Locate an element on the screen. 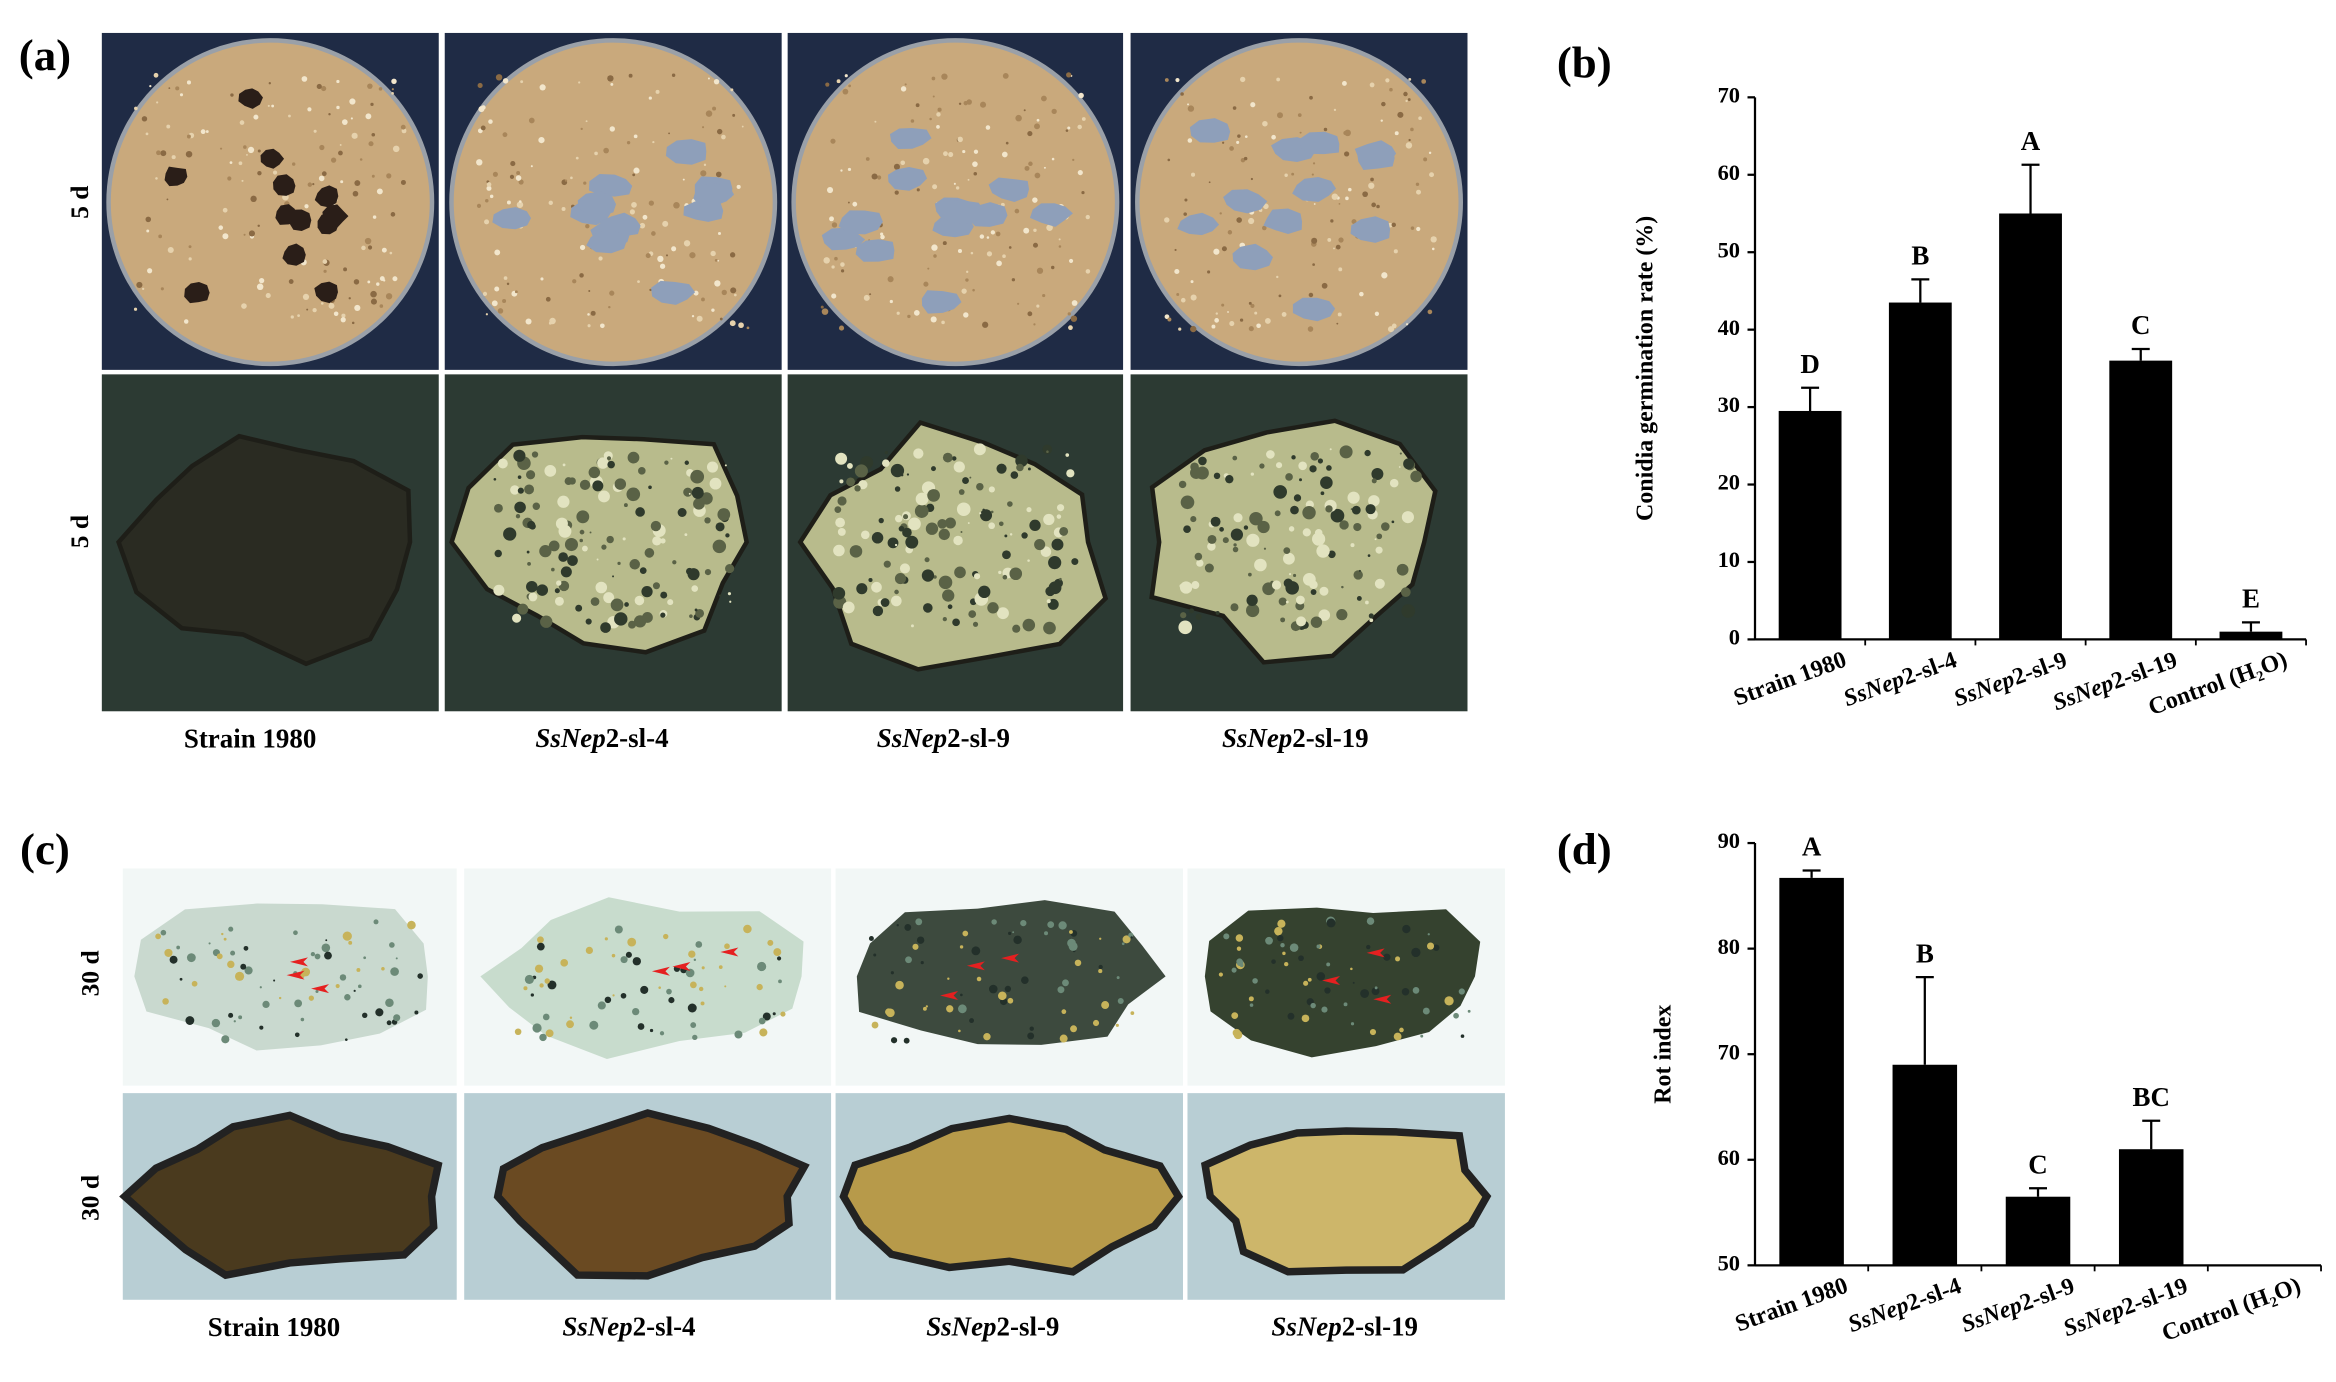 This screenshot has width=2336, height=1382. bar is located at coordinates (2251, 635).